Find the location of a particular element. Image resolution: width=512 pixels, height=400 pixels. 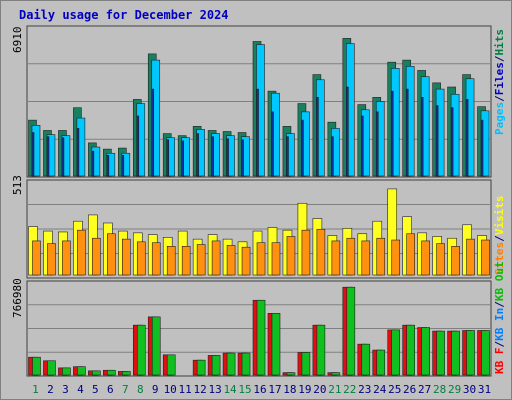

x-tick-label-day-18: 18 is located at coordinates (289, 389).